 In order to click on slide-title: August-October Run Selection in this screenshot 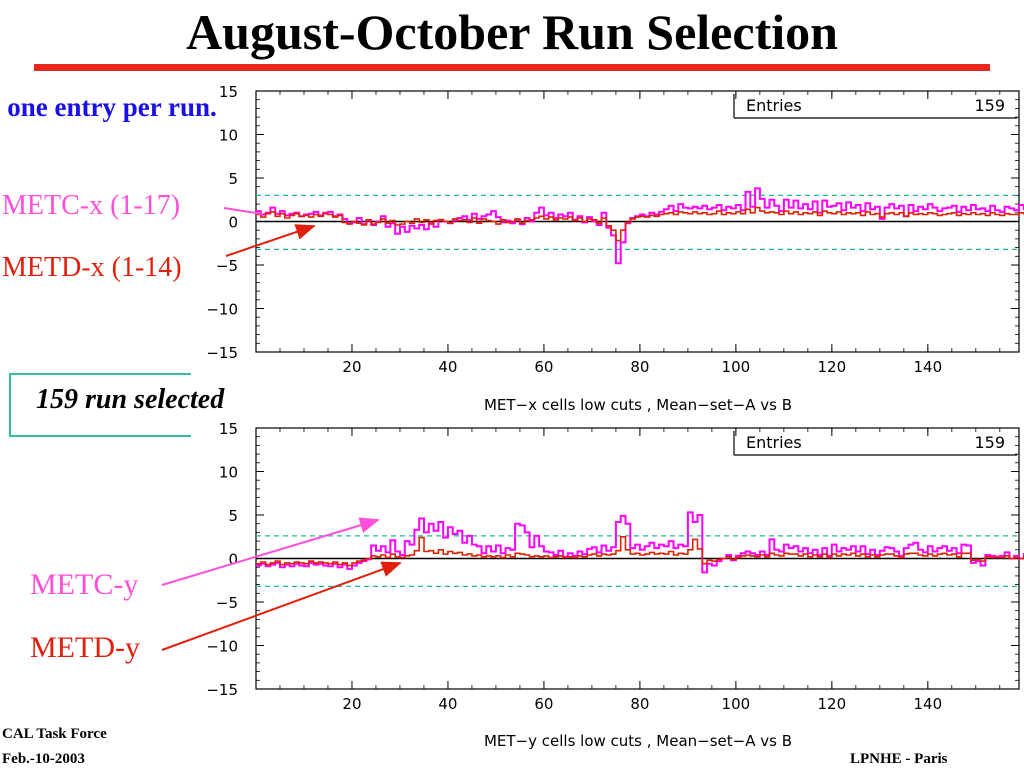, I will do `click(512, 32)`.